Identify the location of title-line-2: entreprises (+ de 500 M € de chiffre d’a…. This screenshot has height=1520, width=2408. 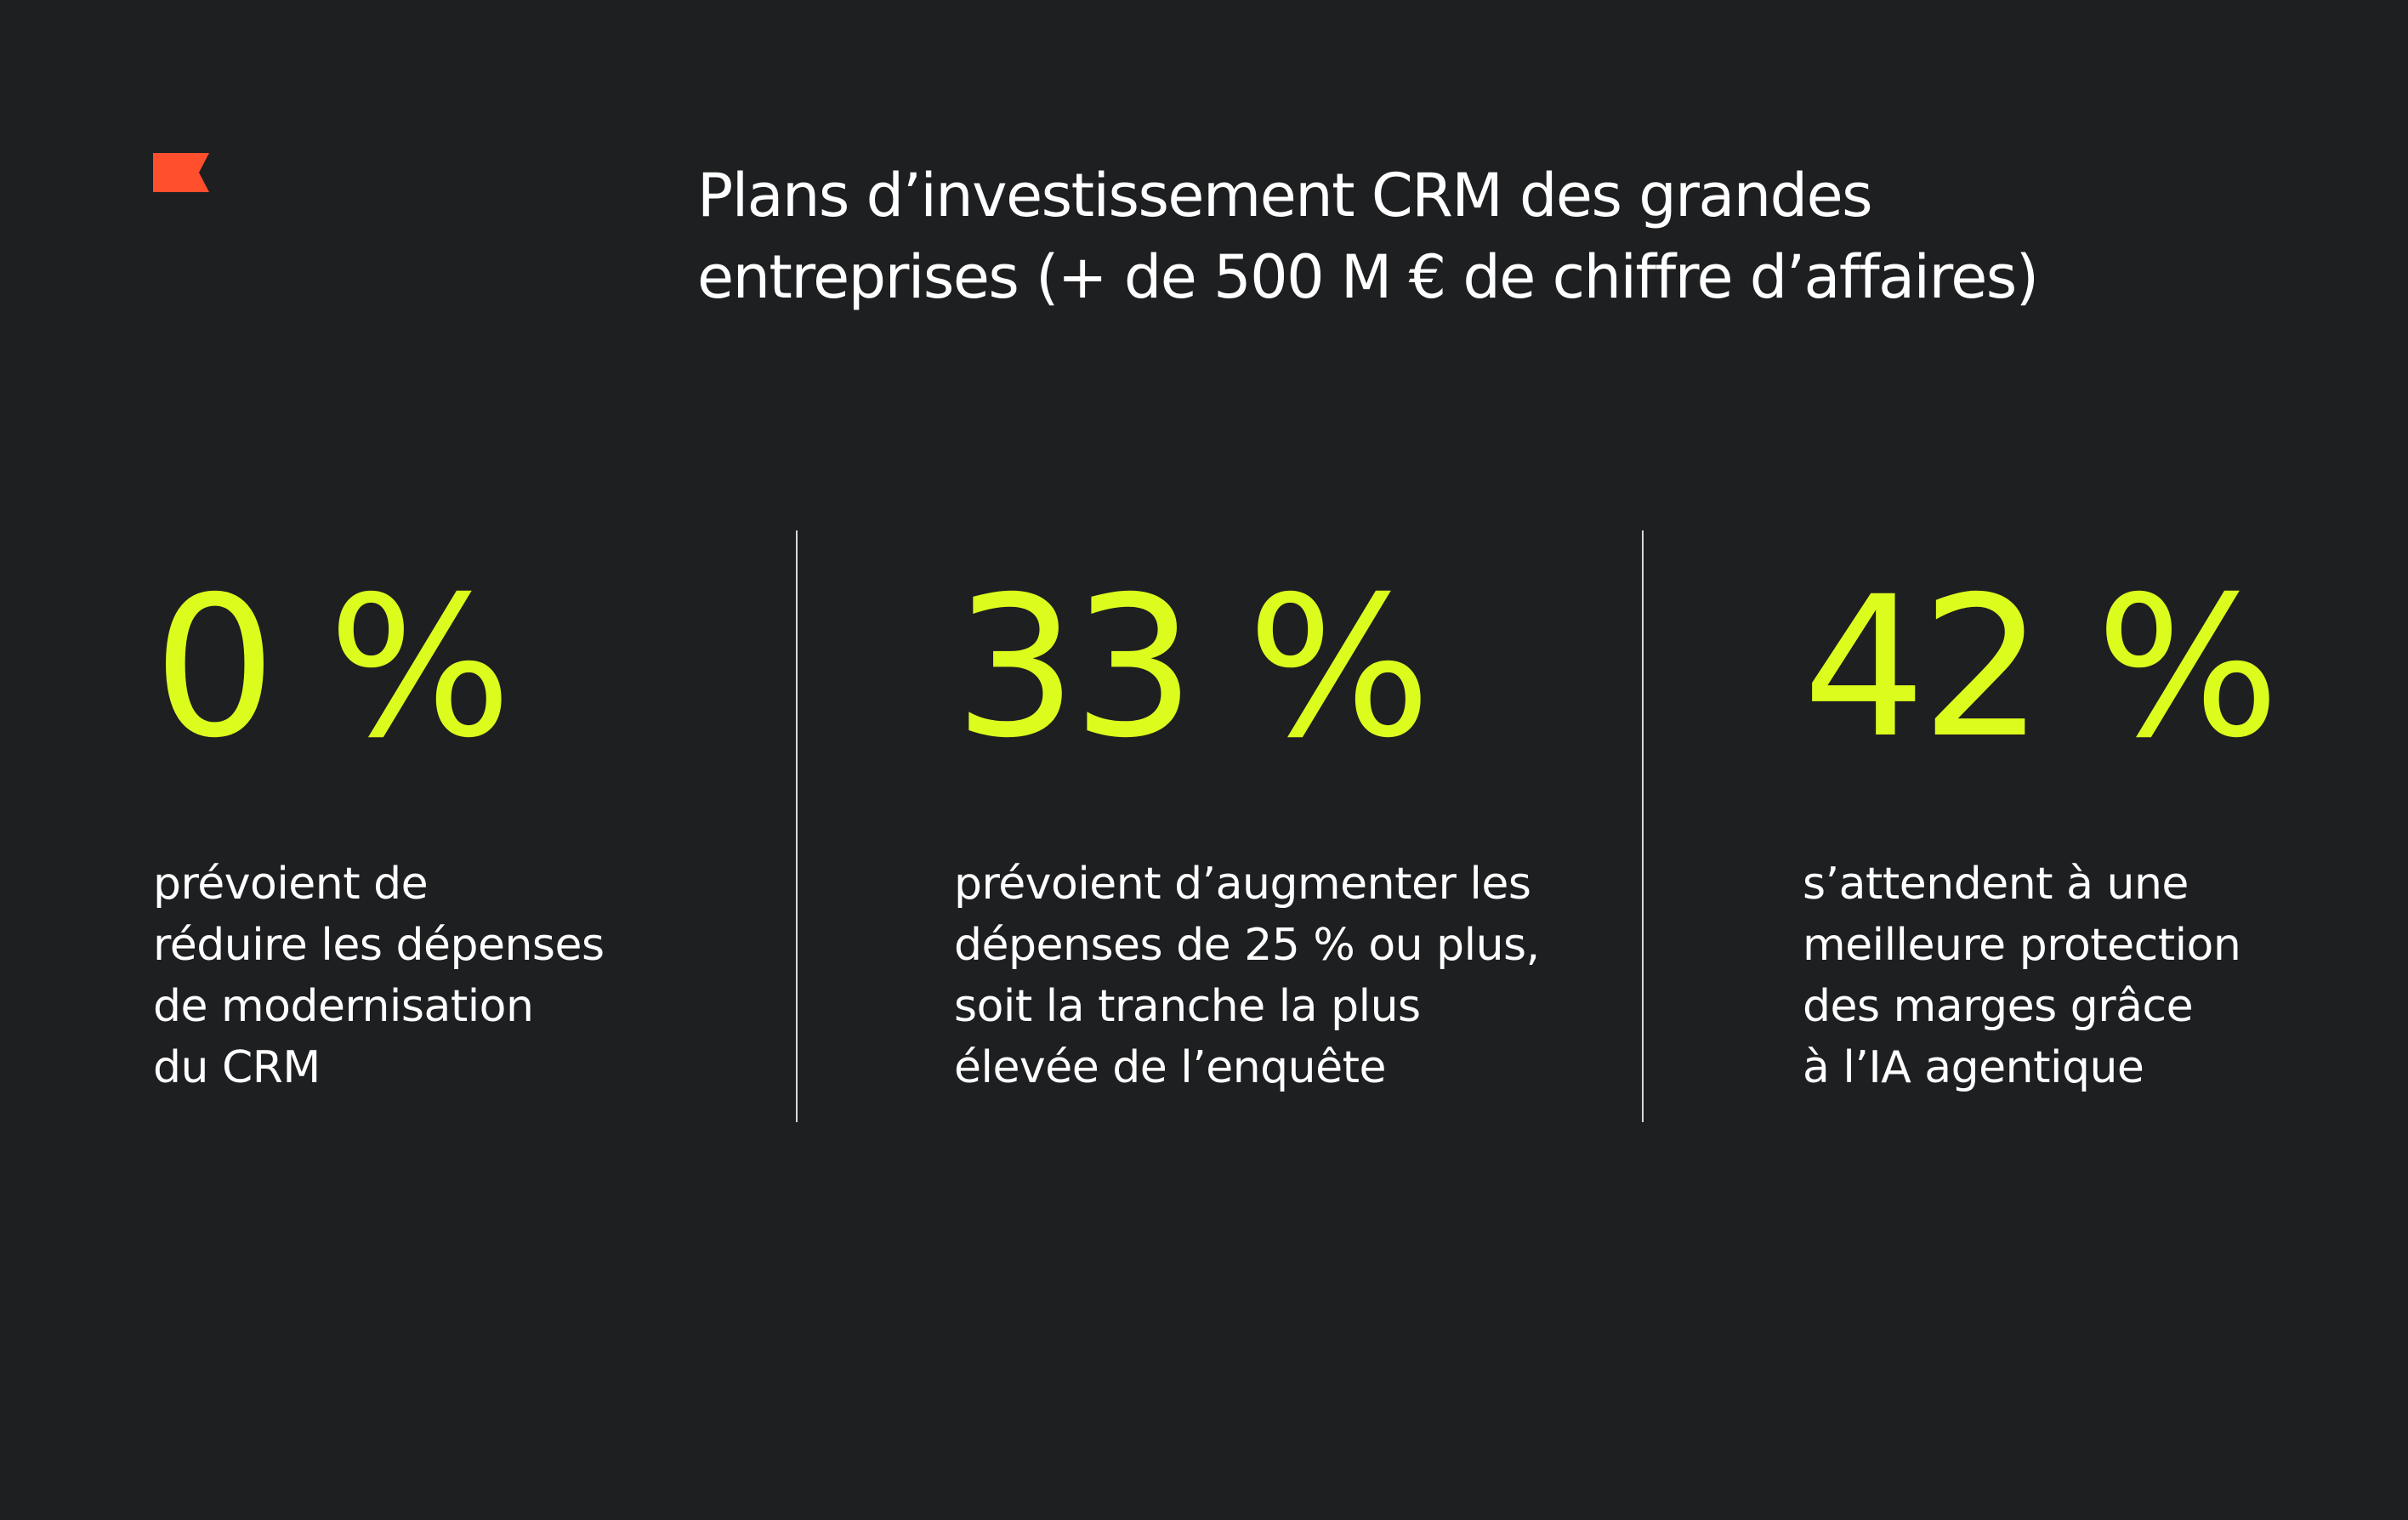
(1368, 277).